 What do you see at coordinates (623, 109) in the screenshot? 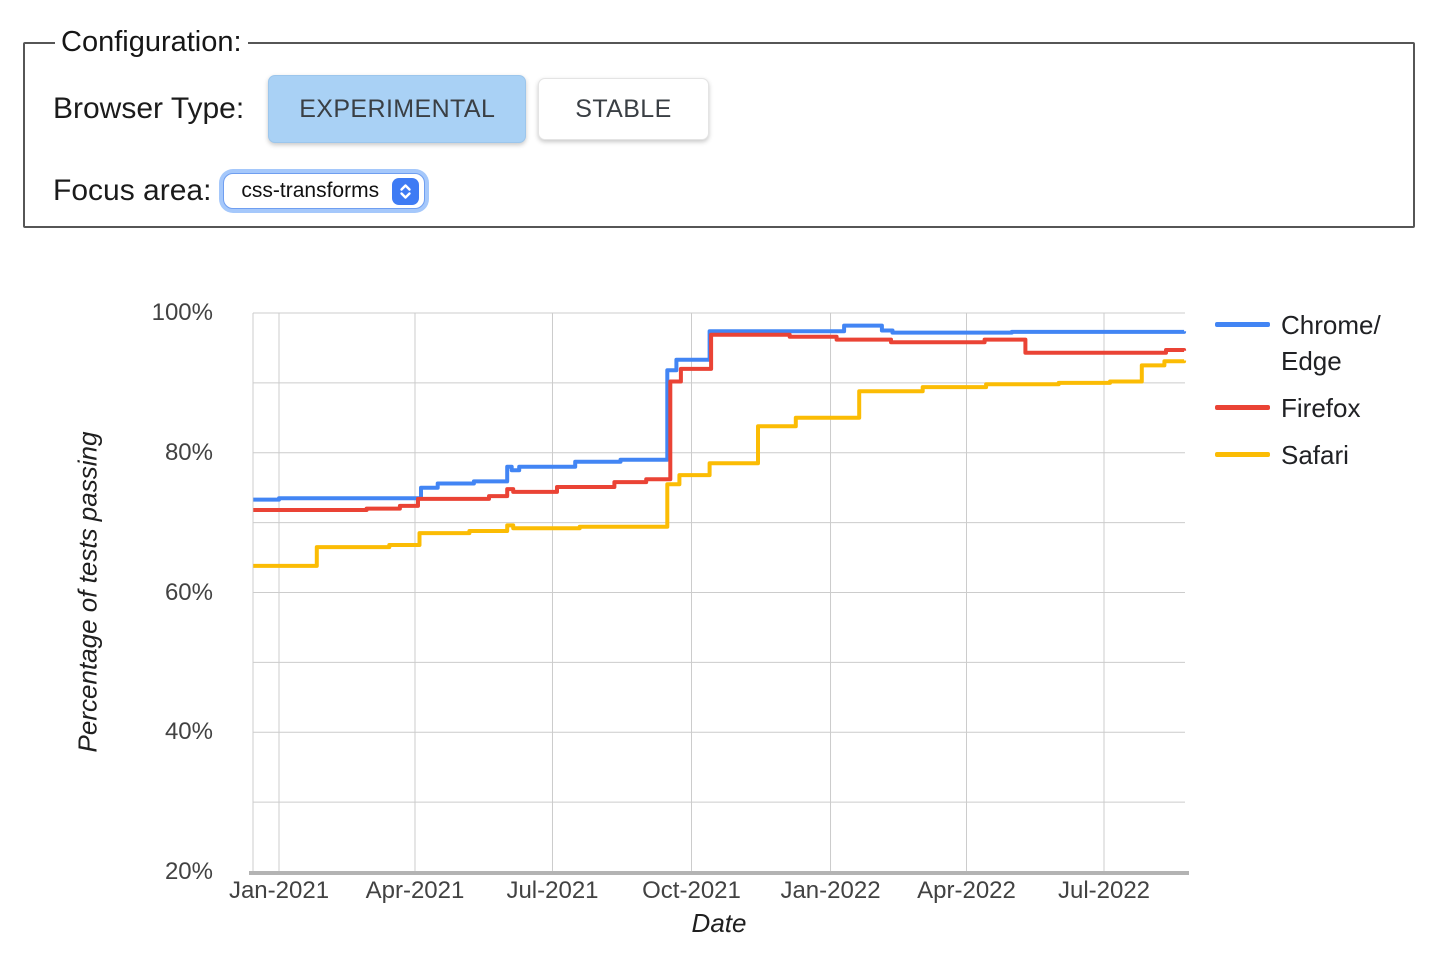
I see `browser-type-stable-button: STABLE` at bounding box center [623, 109].